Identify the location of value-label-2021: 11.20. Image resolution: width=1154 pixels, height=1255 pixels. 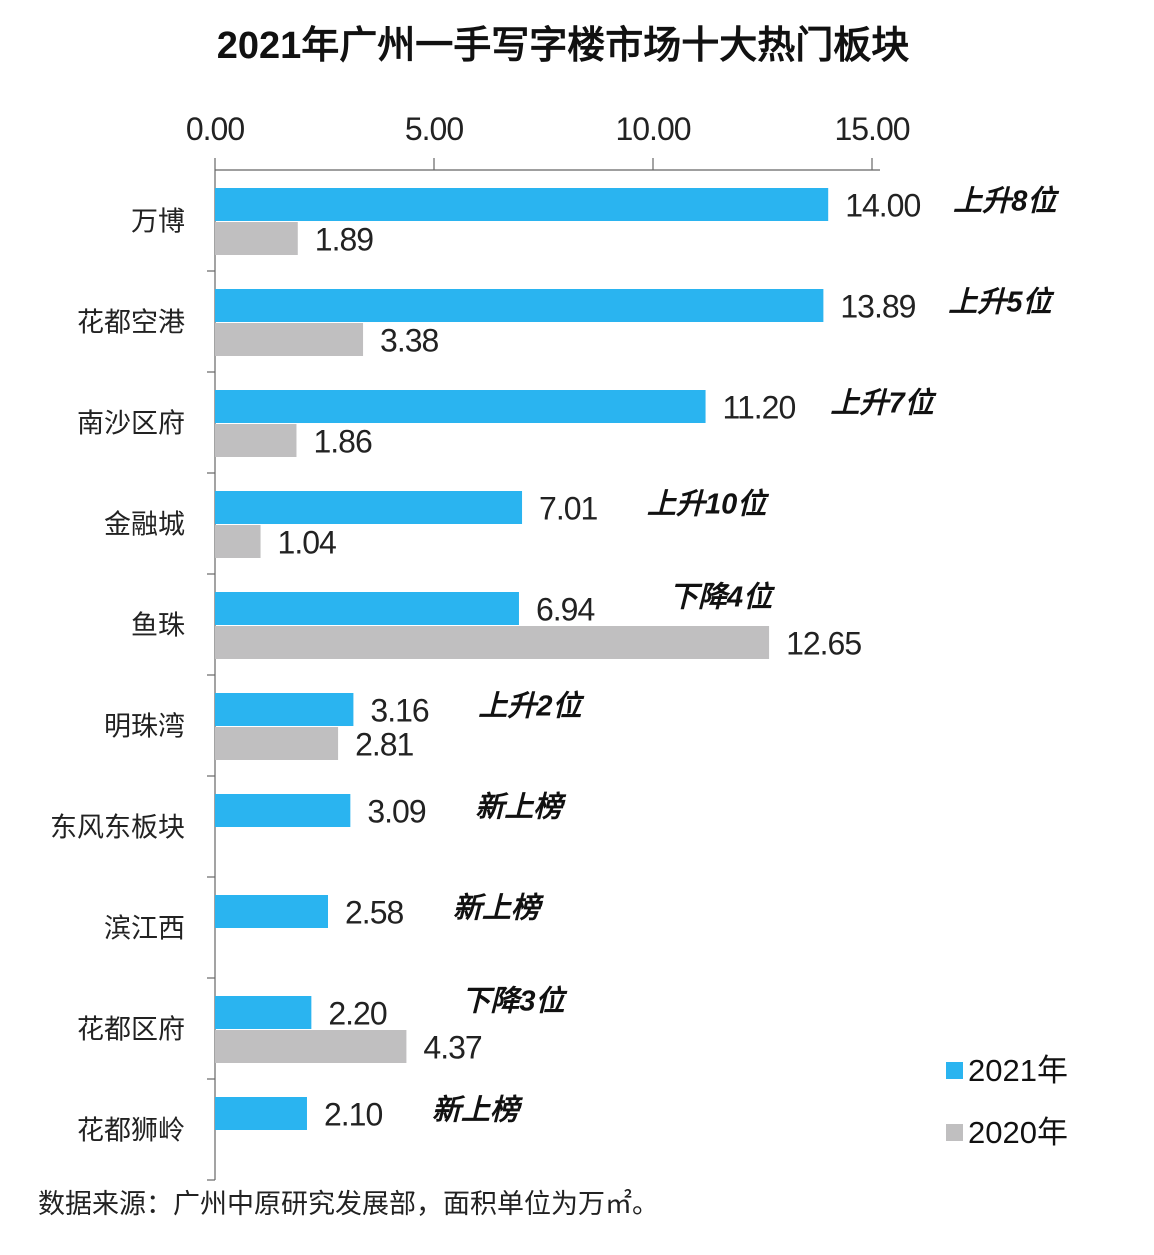
(759, 408).